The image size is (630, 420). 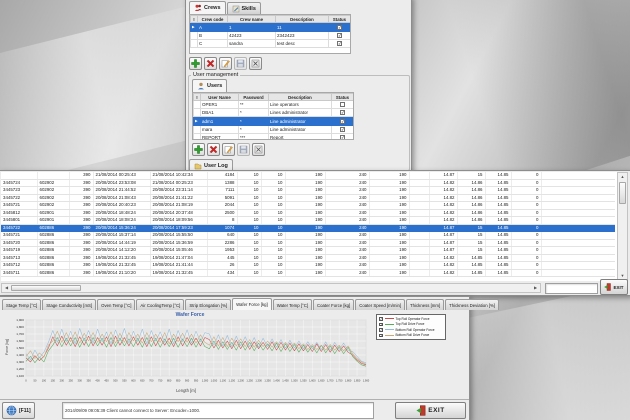 I want to click on chart-tab-stage-conductivity-ms: Stage Conductivity [mS], so click(x=69, y=304).